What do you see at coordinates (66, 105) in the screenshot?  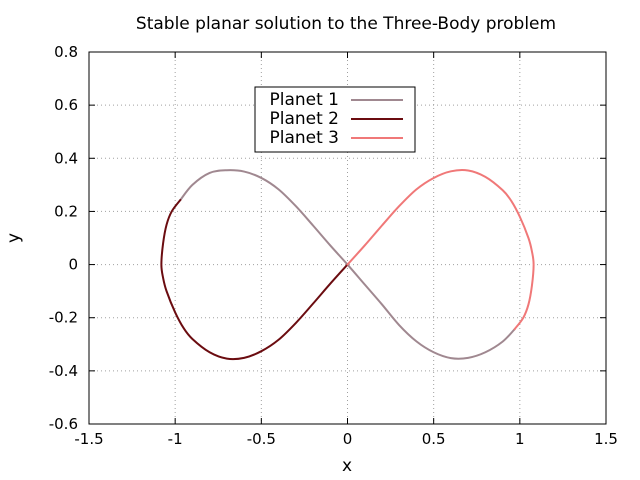 I see `y-tick-label: 0.6` at bounding box center [66, 105].